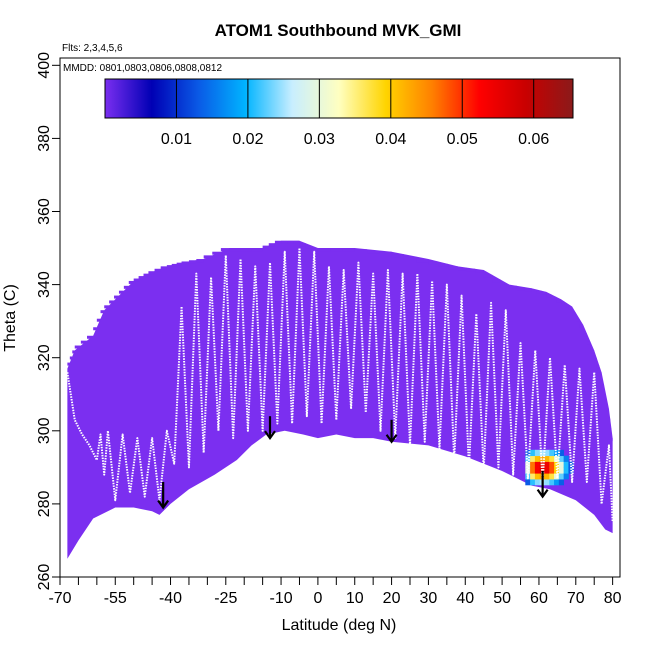 The width and height of the screenshot is (650, 650). What do you see at coordinates (339, 625) in the screenshot?
I see `x-axis-label: Latitude (deg N)` at bounding box center [339, 625].